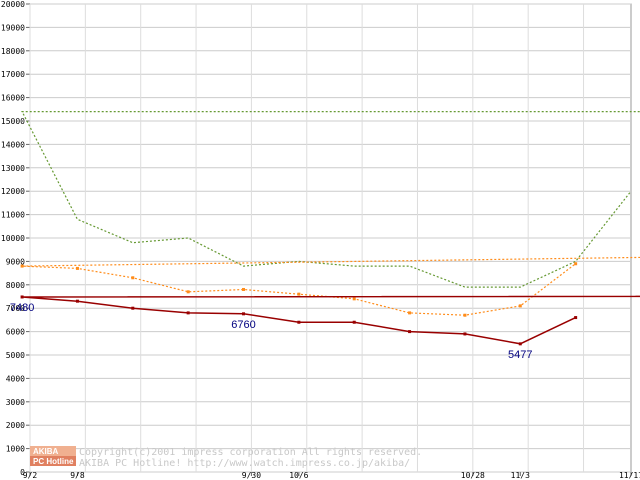 This screenshot has width=640, height=480. I want to click on y-tick-label: 15000, so click(13, 121).